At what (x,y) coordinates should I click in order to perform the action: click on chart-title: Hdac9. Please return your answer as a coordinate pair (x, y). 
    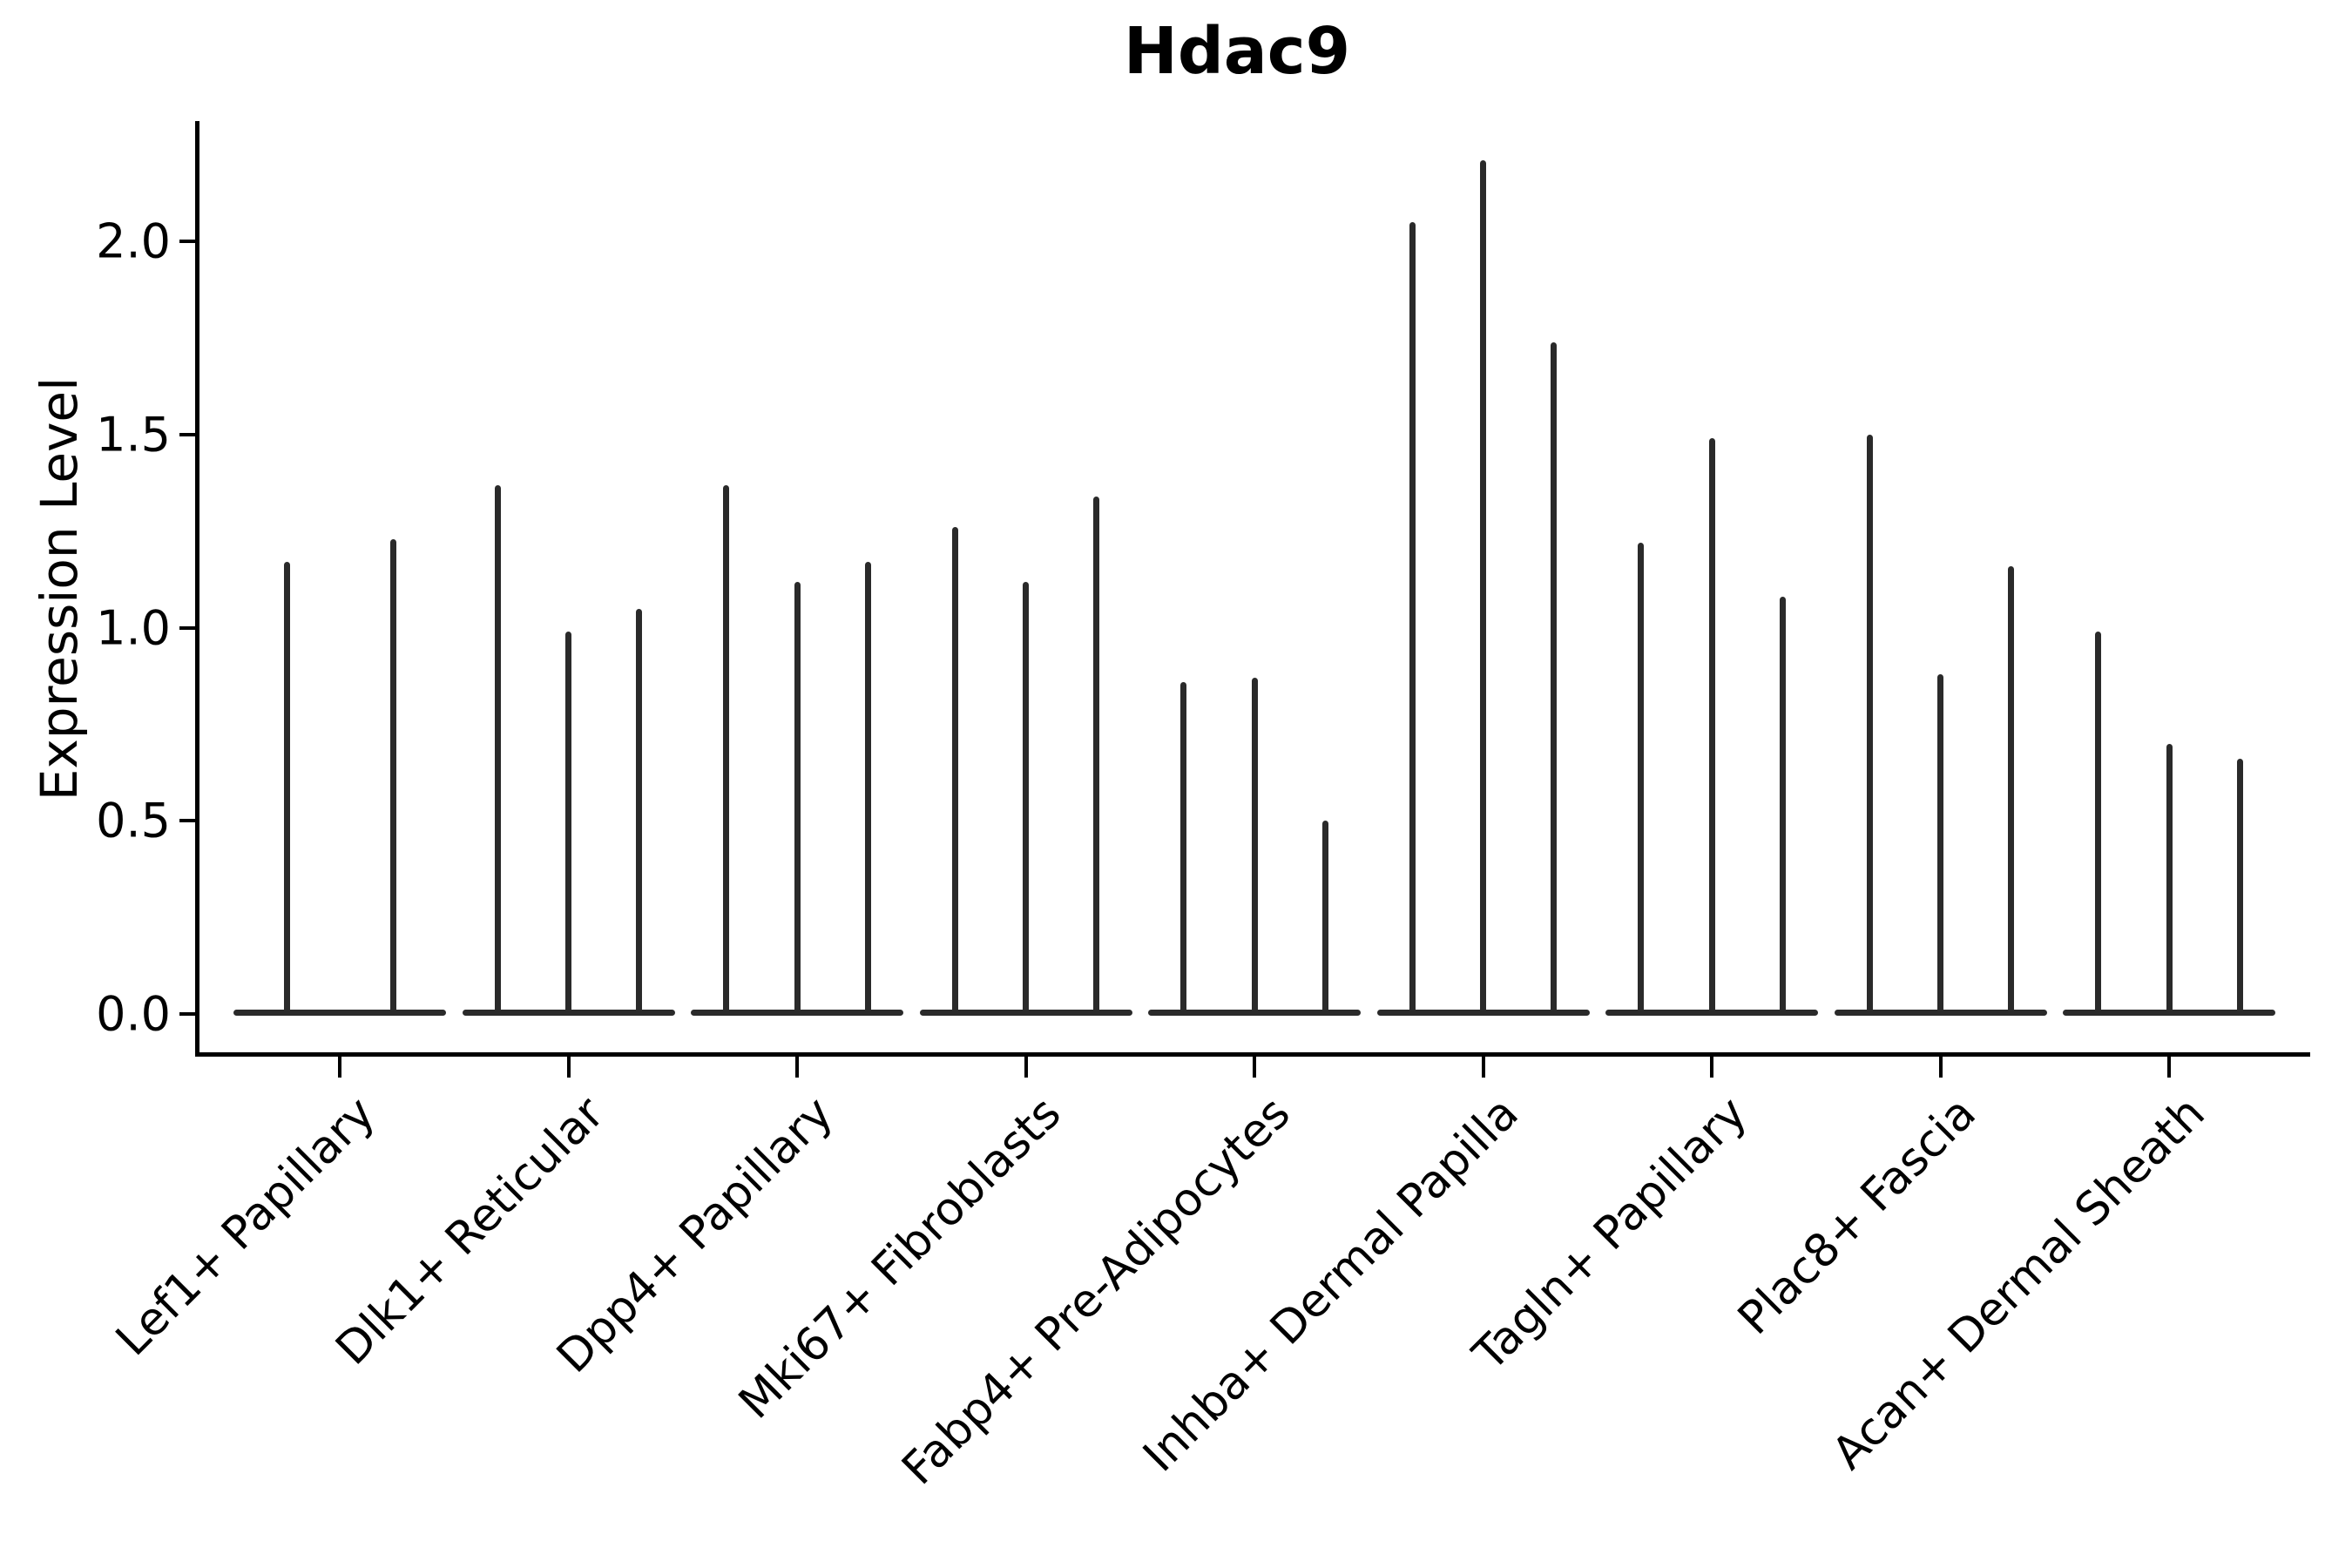
    Looking at the image, I should click on (1237, 52).